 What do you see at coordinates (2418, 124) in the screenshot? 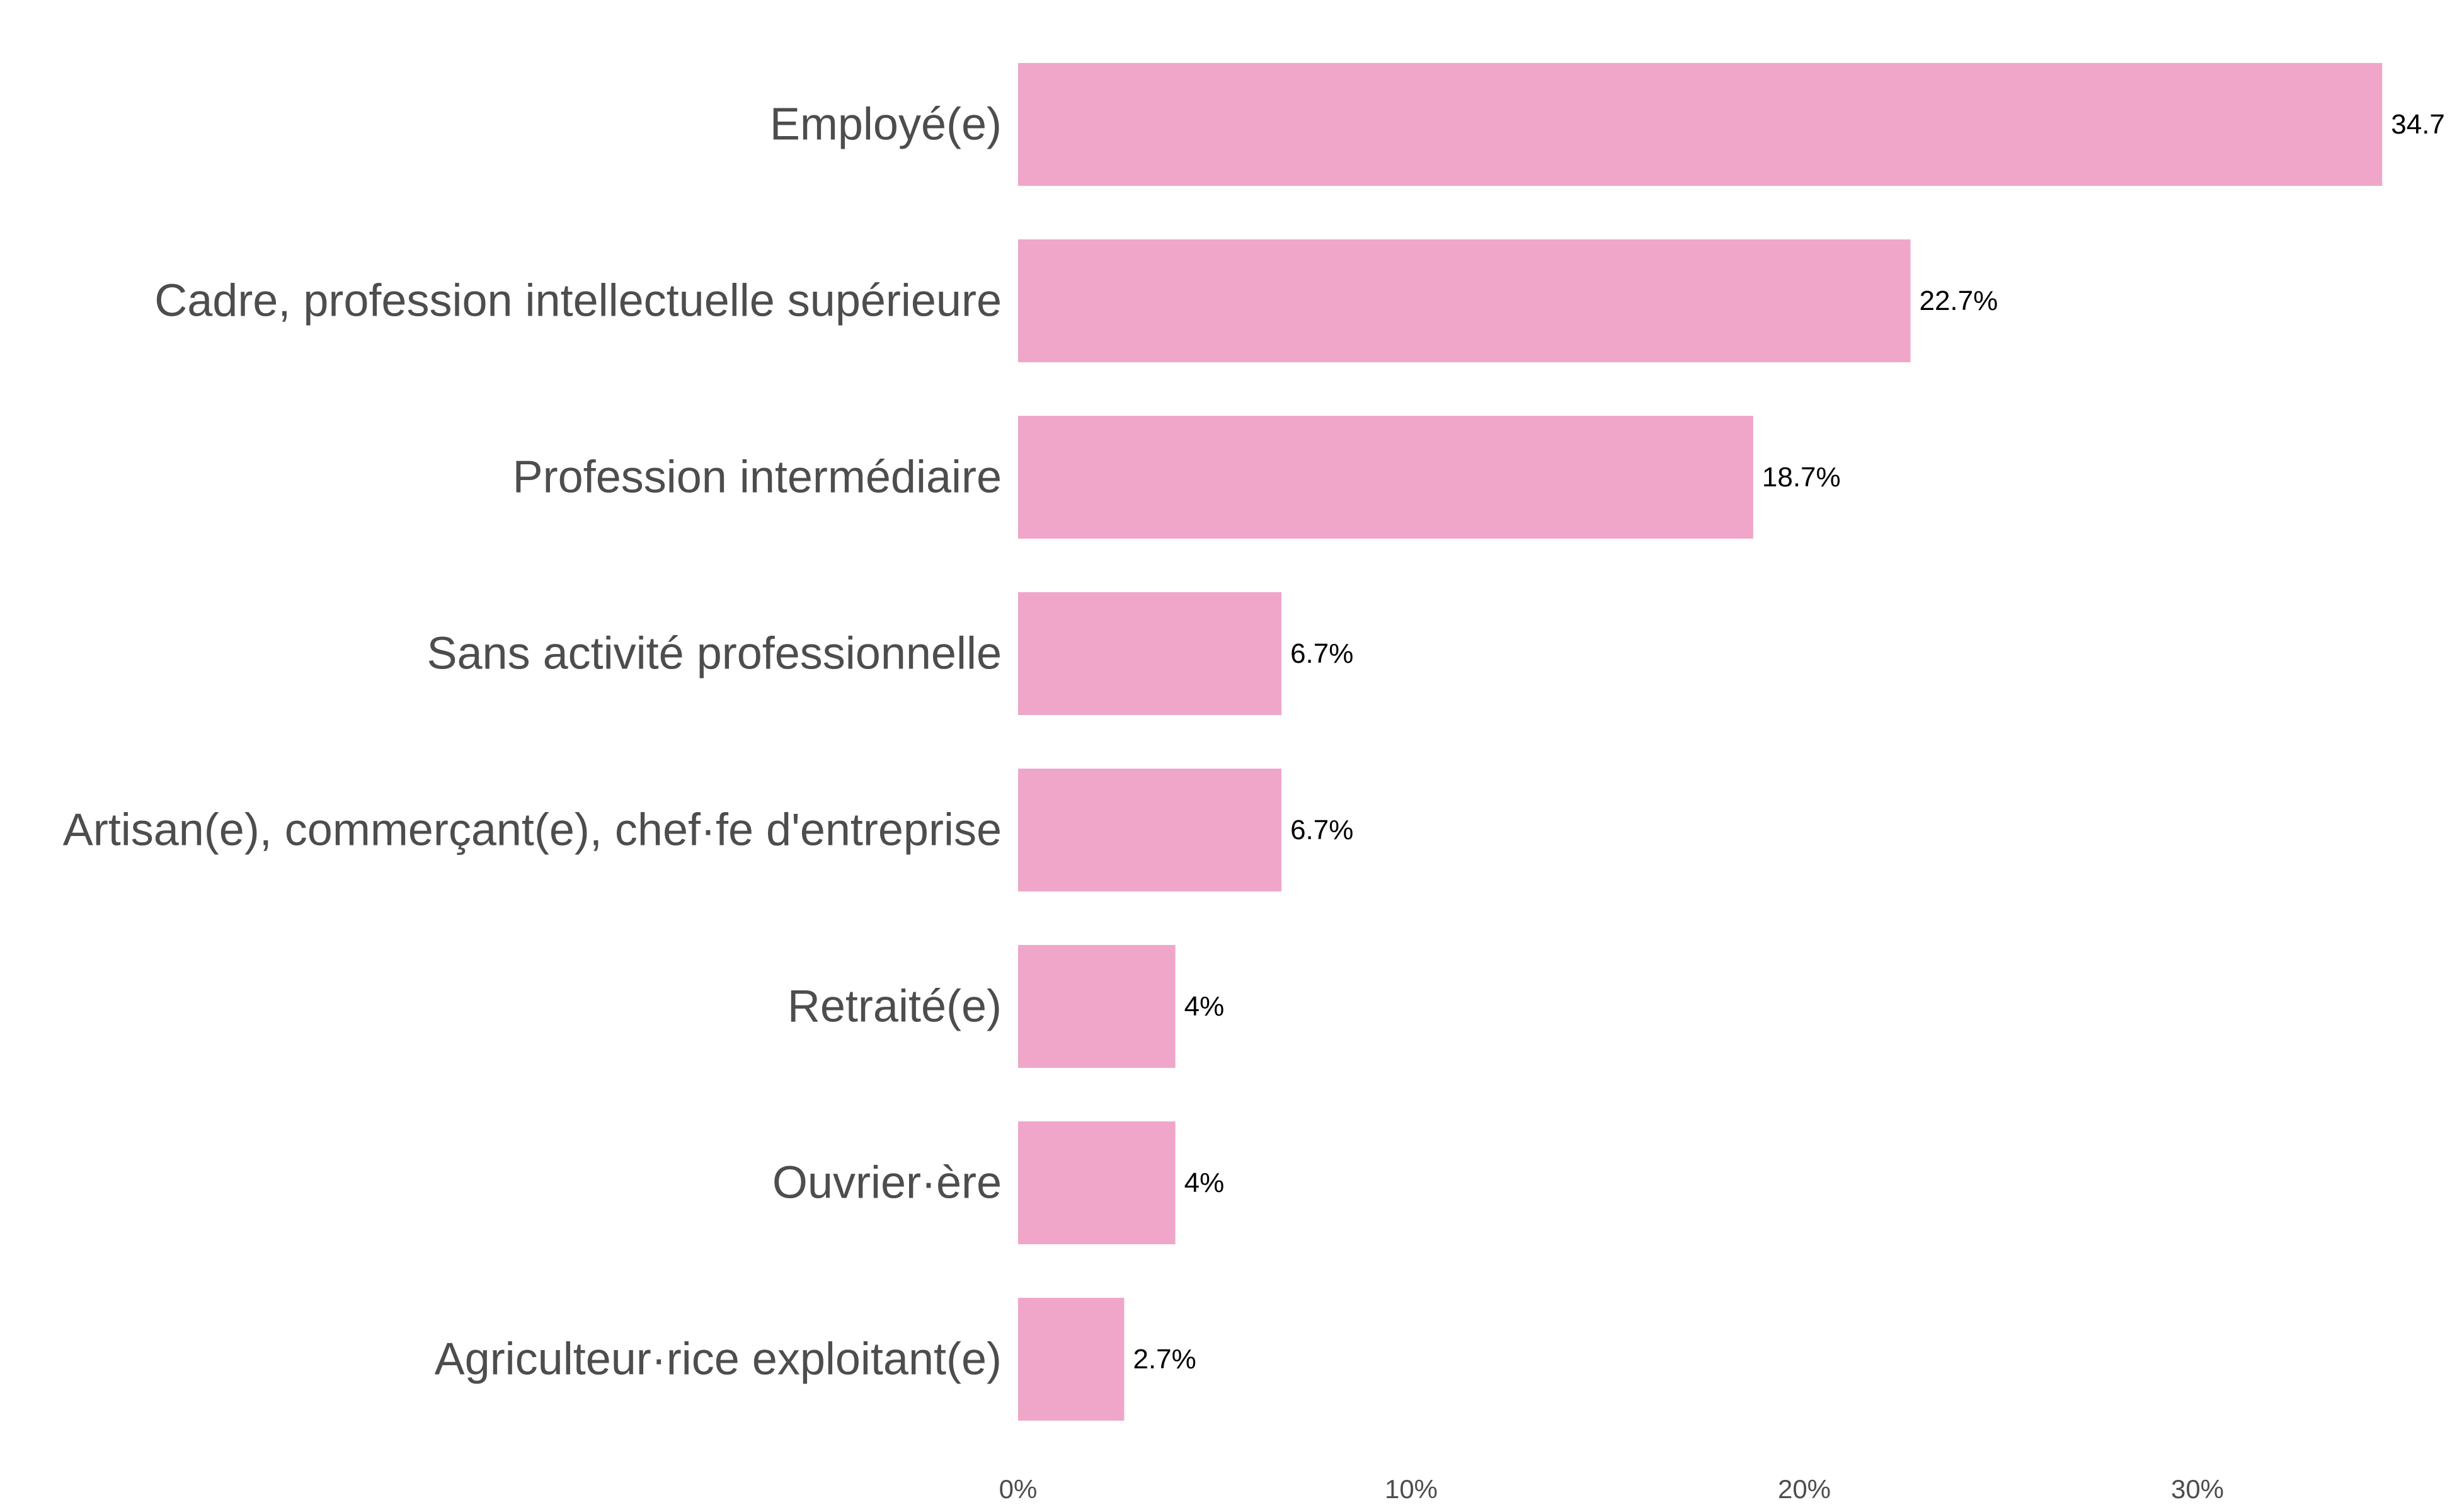
I see `value-label: 34.7` at bounding box center [2418, 124].